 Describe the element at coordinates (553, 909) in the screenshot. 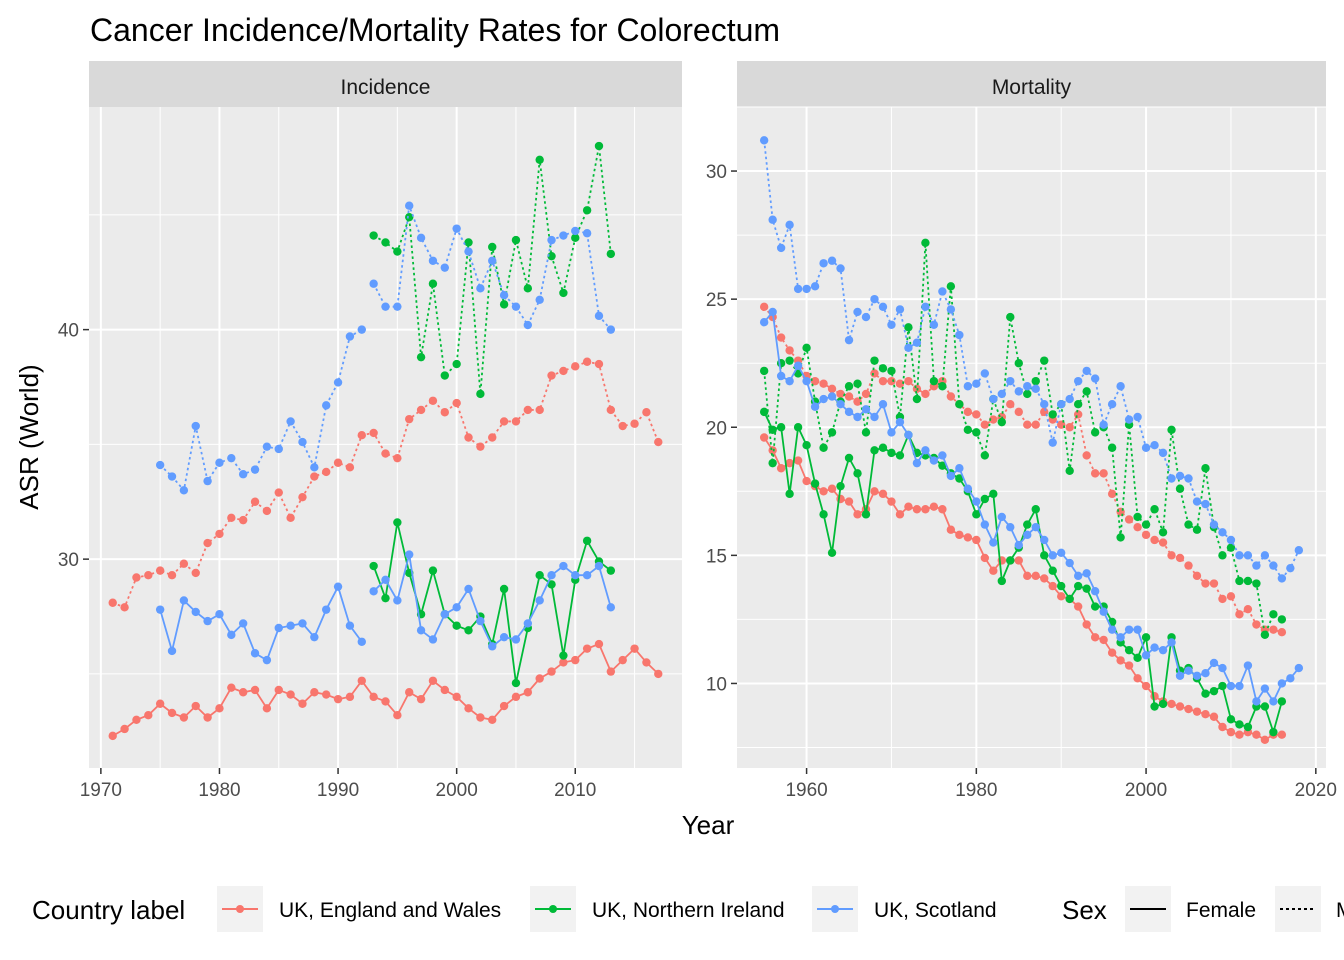

I see `legend-key-northern-ireland` at that location.